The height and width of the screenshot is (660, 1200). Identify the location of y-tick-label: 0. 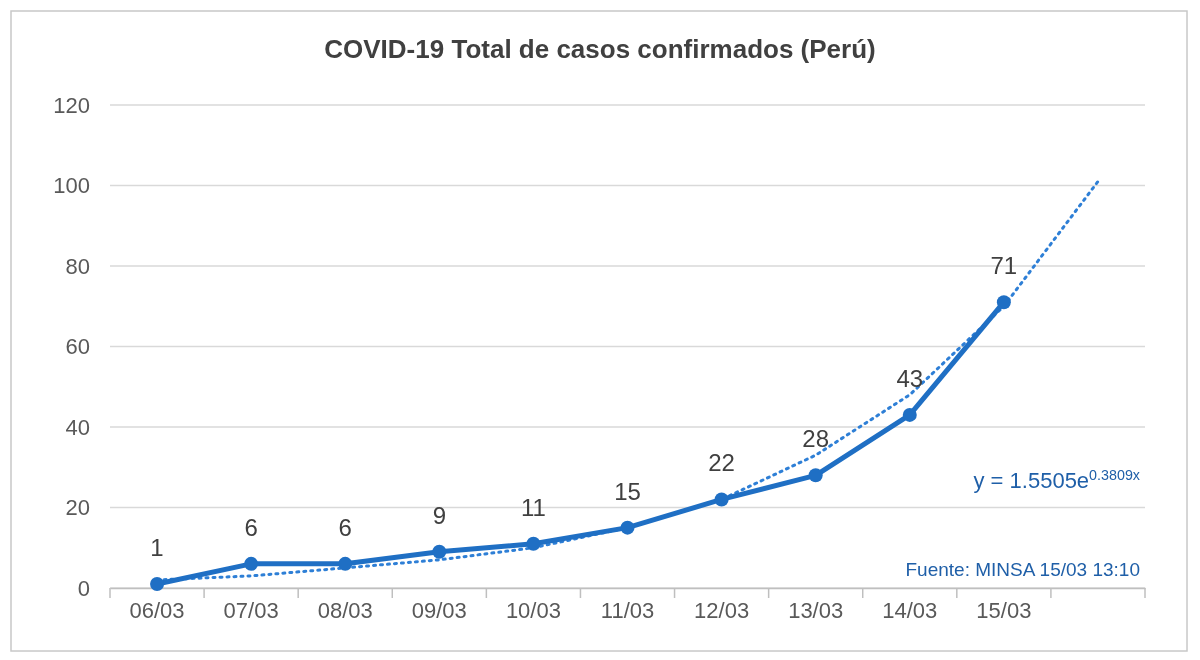
(83, 588).